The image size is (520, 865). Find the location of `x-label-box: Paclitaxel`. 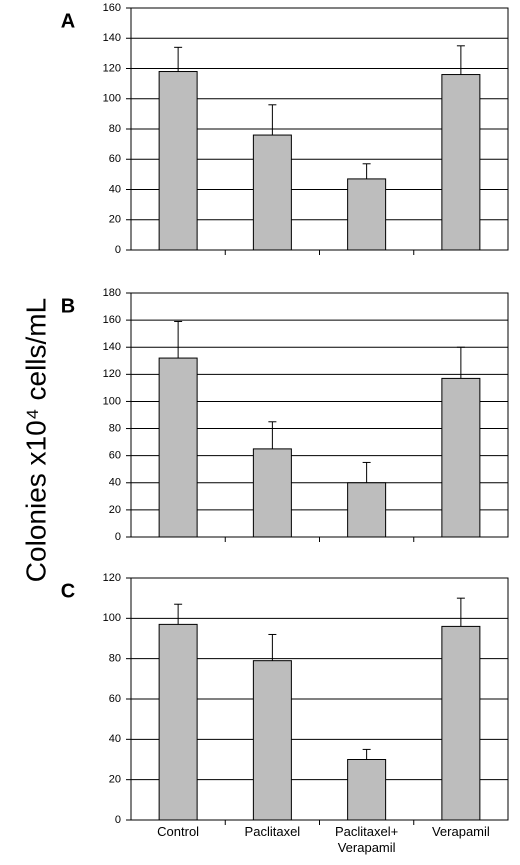

x-label-box: Paclitaxel is located at coordinates (272, 831).